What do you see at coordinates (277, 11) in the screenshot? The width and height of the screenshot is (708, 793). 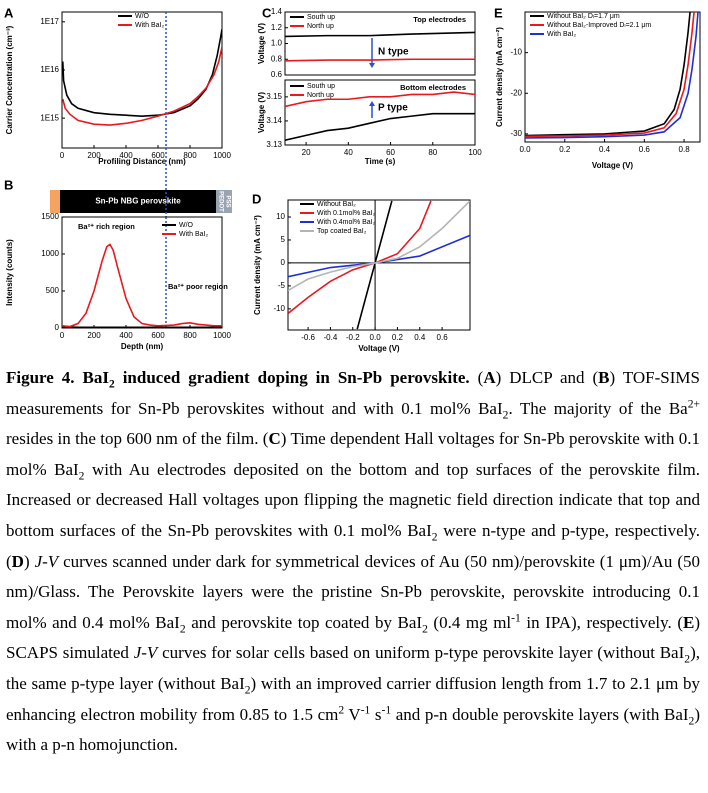 I see `y-tick-label: 1.4` at bounding box center [277, 11].